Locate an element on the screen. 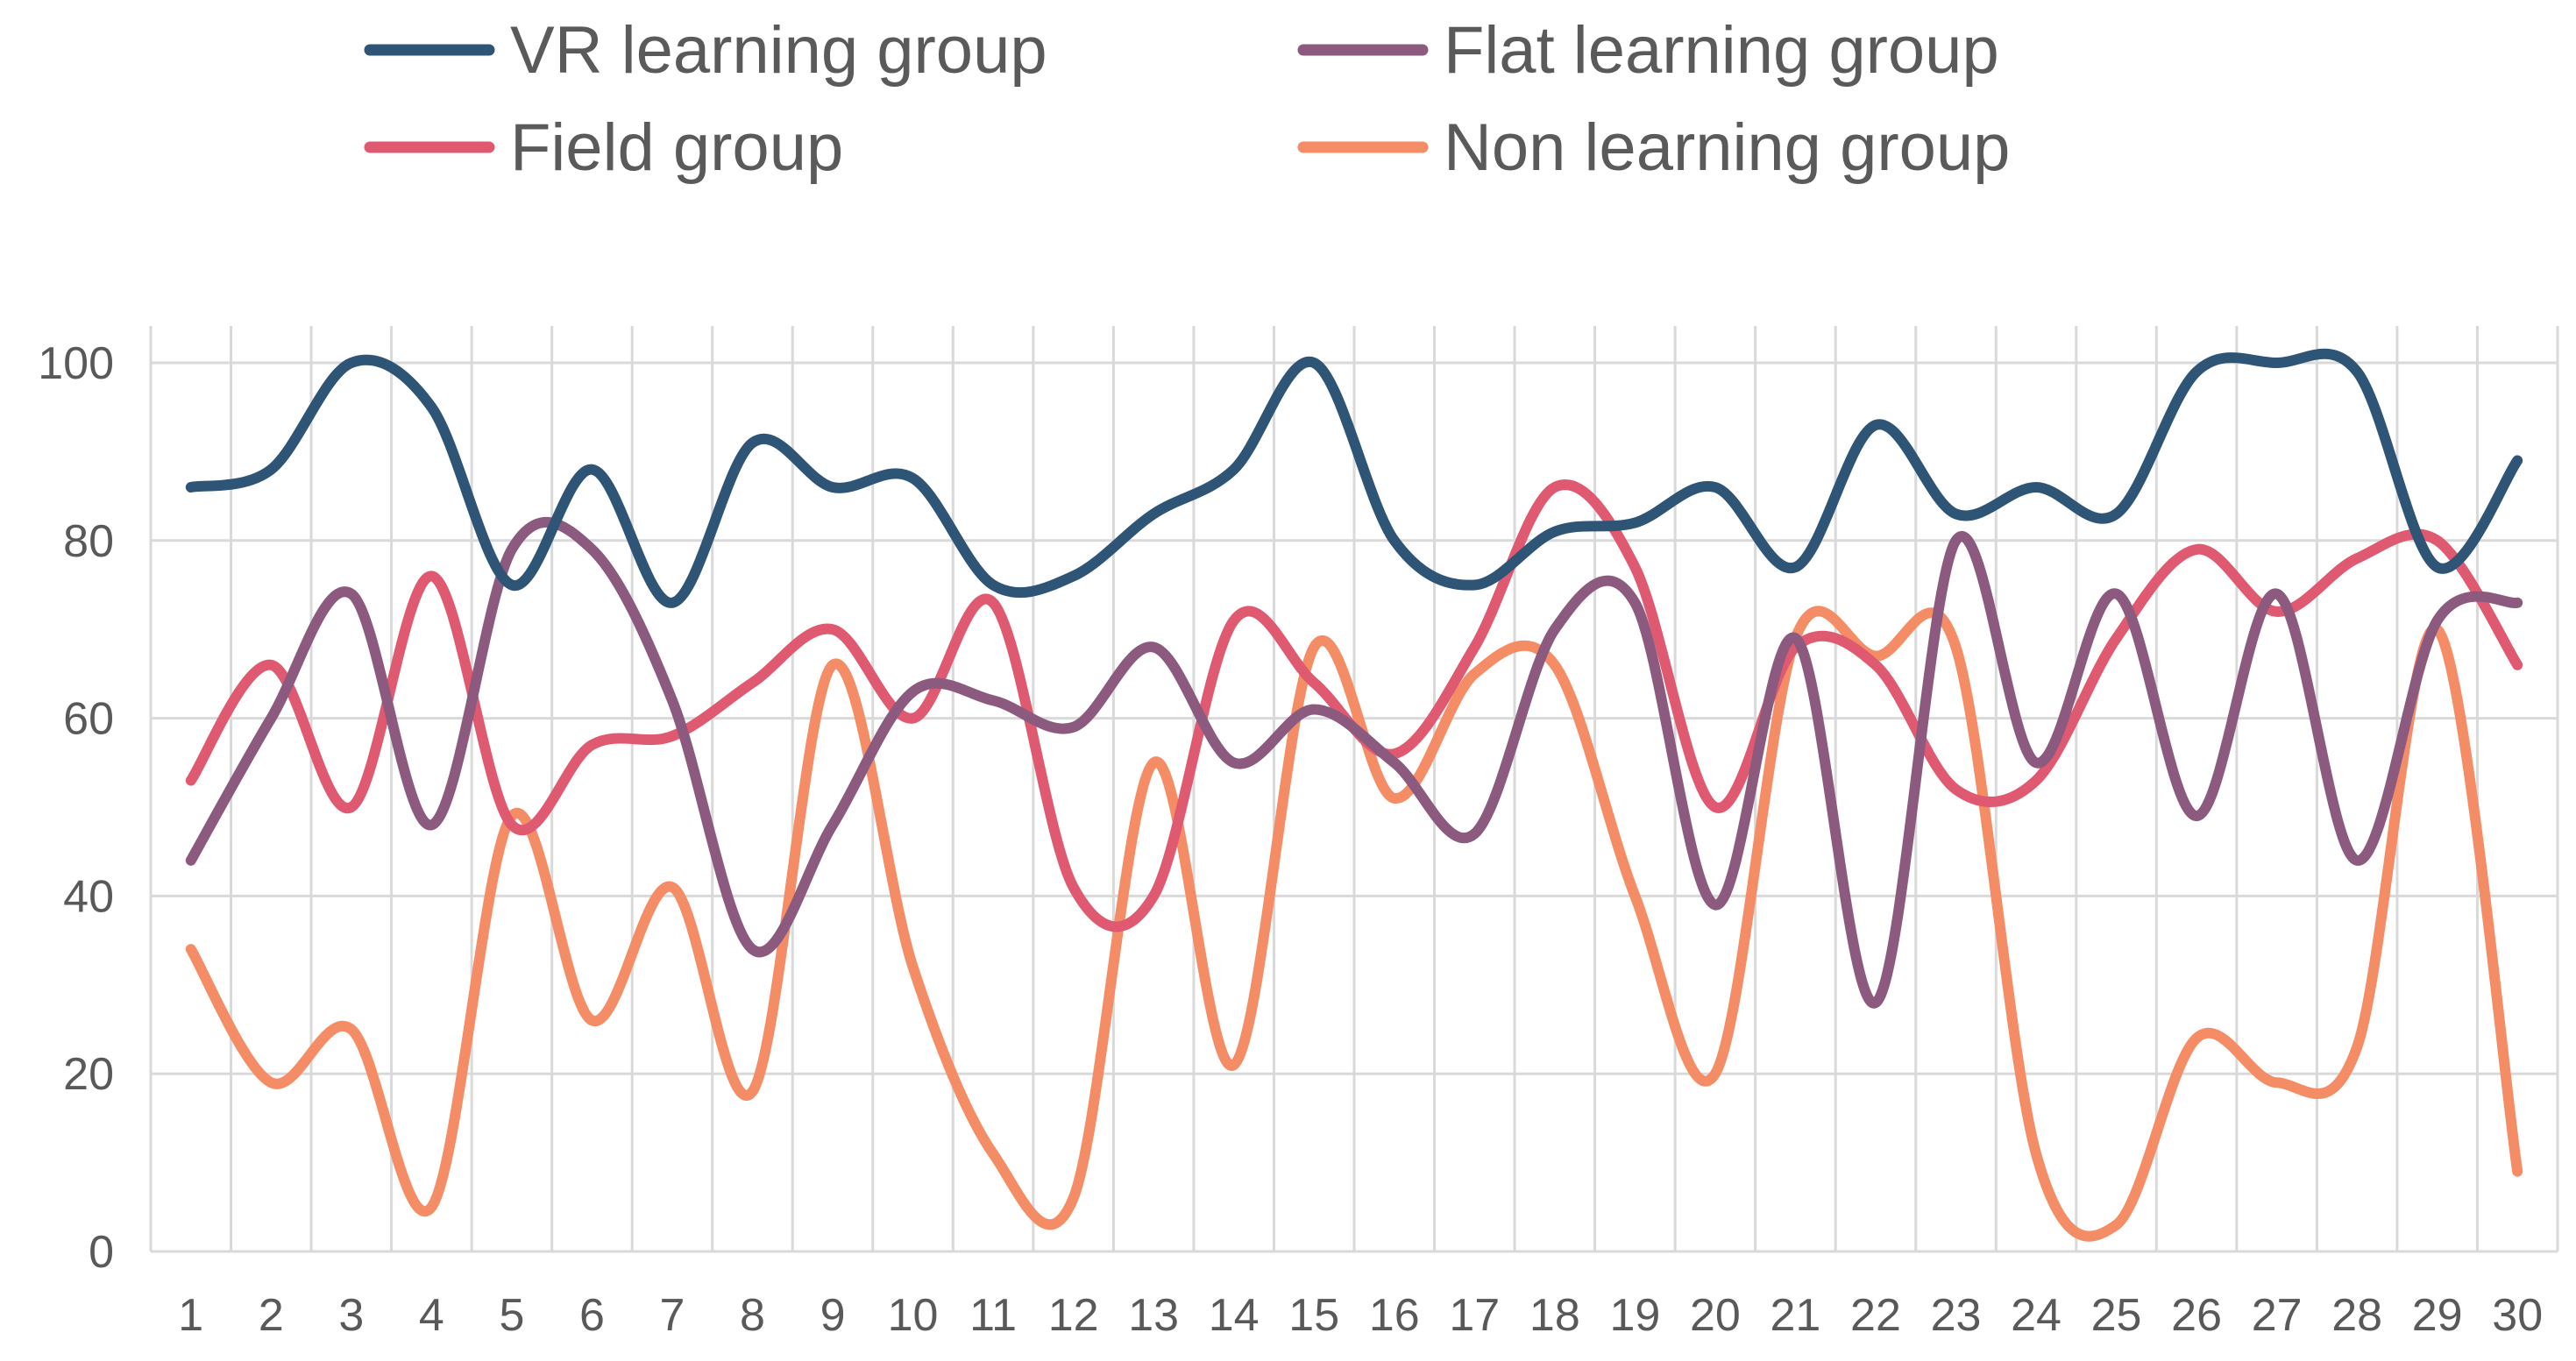 The image size is (2576, 1361). x-tick-label: 5 is located at coordinates (511, 1315).